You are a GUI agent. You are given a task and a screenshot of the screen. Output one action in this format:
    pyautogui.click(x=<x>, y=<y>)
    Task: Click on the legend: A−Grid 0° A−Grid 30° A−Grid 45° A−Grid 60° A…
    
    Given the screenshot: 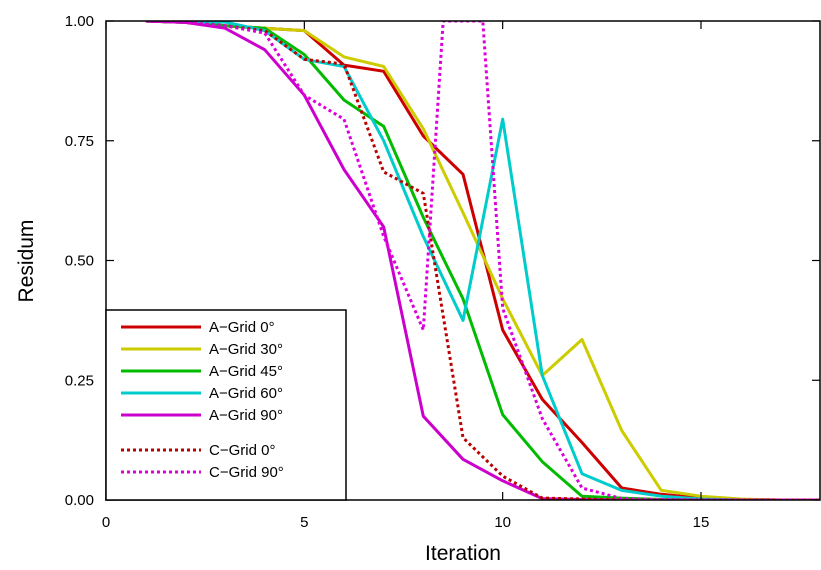 What is the action you would take?
    pyautogui.click(x=226, y=405)
    